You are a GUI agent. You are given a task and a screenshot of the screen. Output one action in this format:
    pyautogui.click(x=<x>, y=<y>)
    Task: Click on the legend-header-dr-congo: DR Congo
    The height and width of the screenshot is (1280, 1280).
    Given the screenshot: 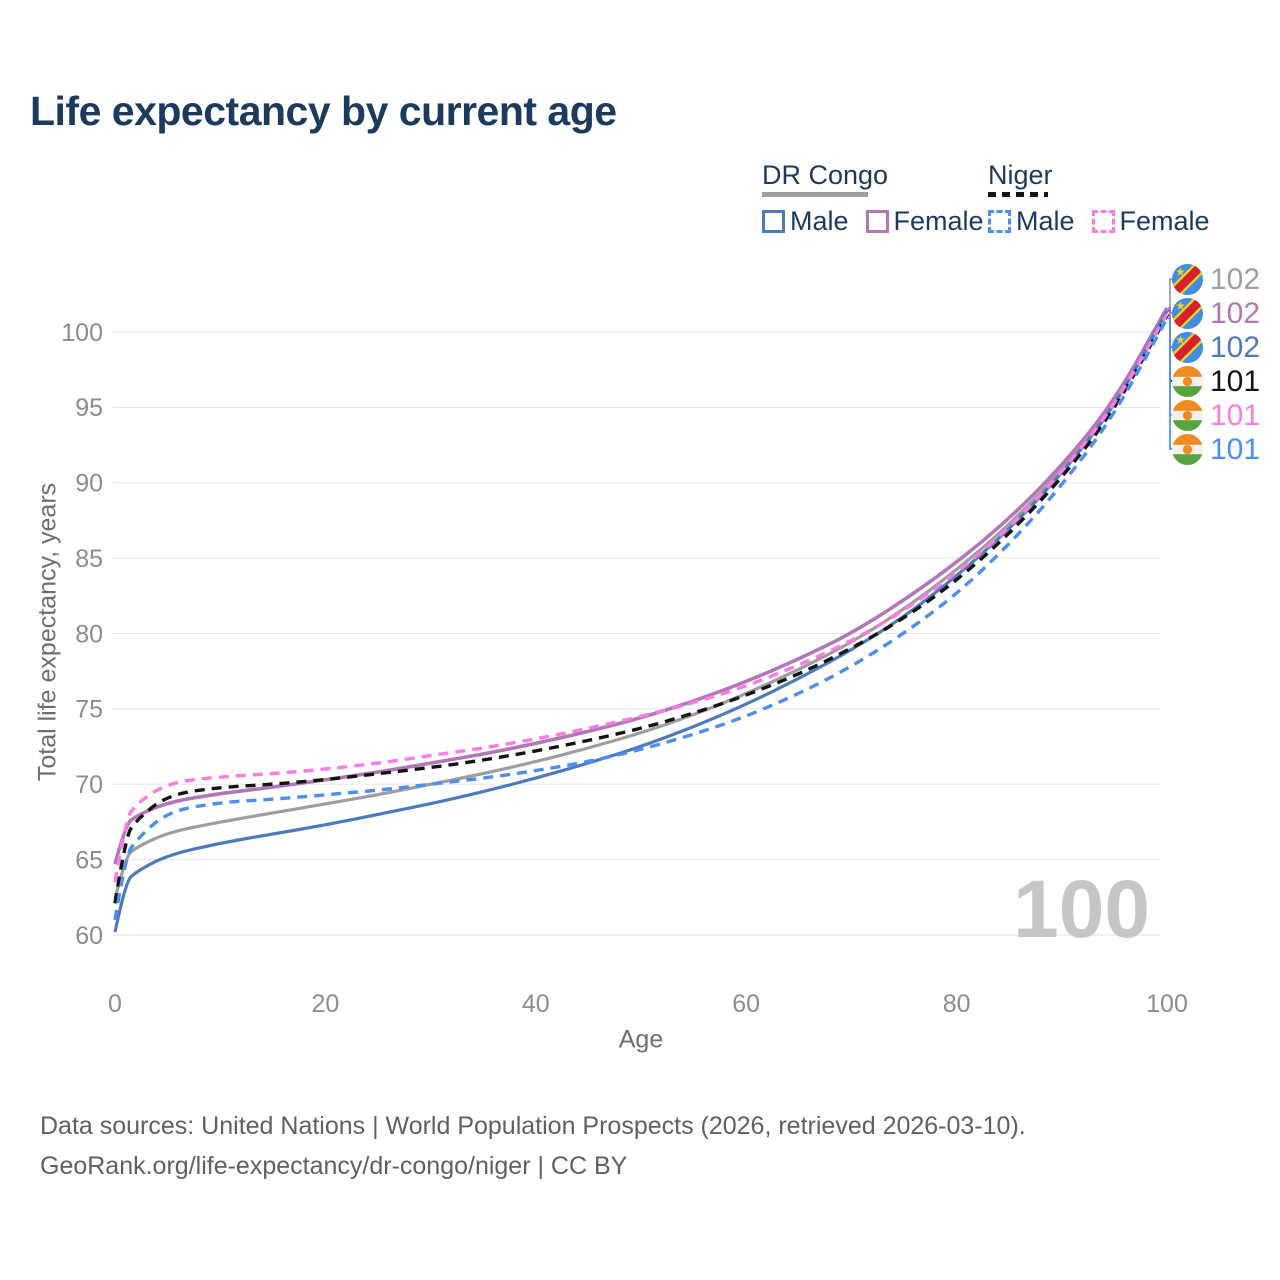 What is the action you would take?
    pyautogui.click(x=825, y=175)
    